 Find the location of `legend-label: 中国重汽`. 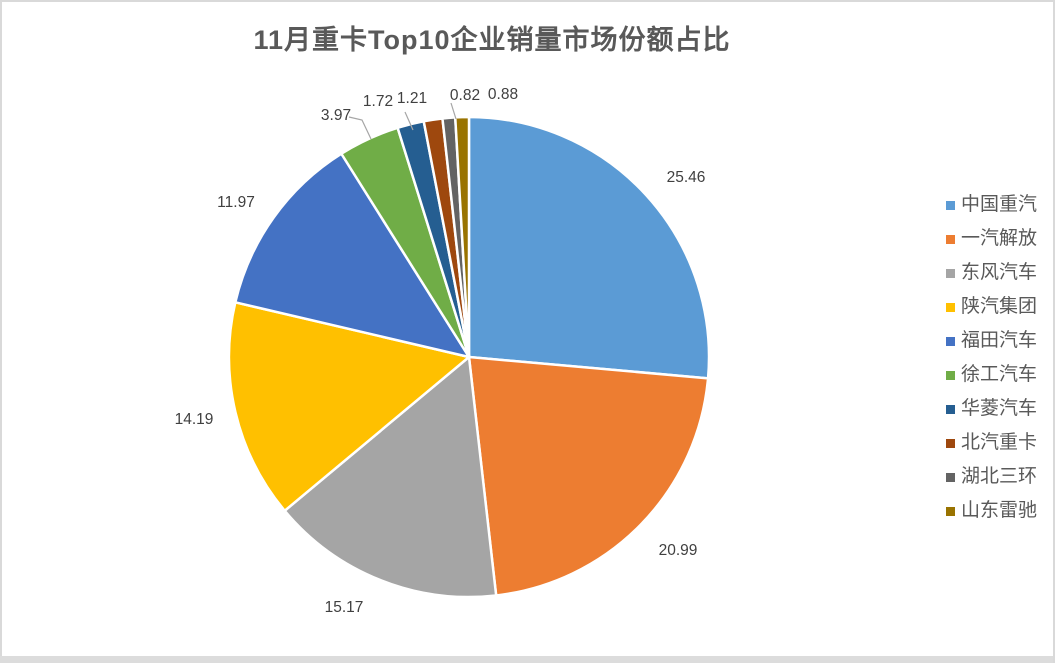

legend-label: 中国重汽 is located at coordinates (999, 204).